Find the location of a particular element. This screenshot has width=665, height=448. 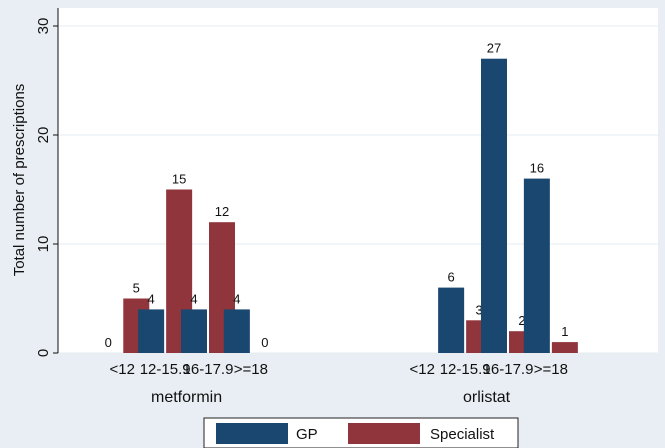

bar-specialist is located at coordinates (564, 347).